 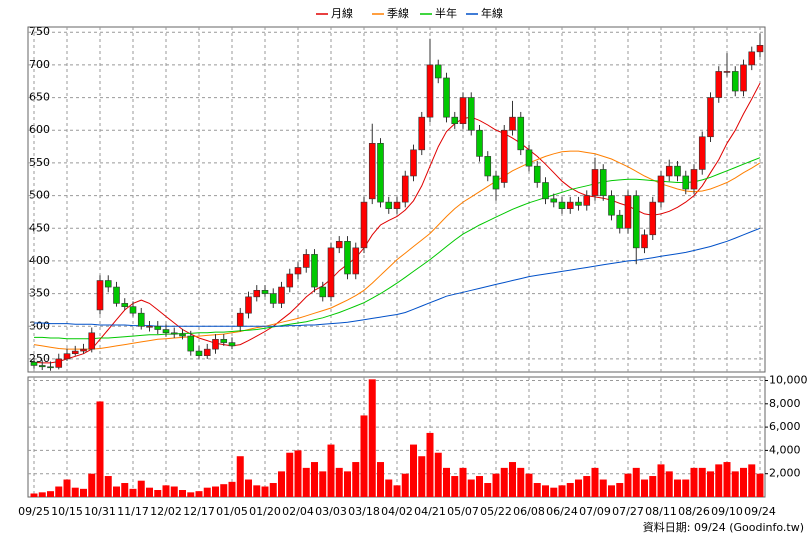 What do you see at coordinates (595, 511) in the screenshot?
I see `x-tick-label: 07/09` at bounding box center [595, 511].